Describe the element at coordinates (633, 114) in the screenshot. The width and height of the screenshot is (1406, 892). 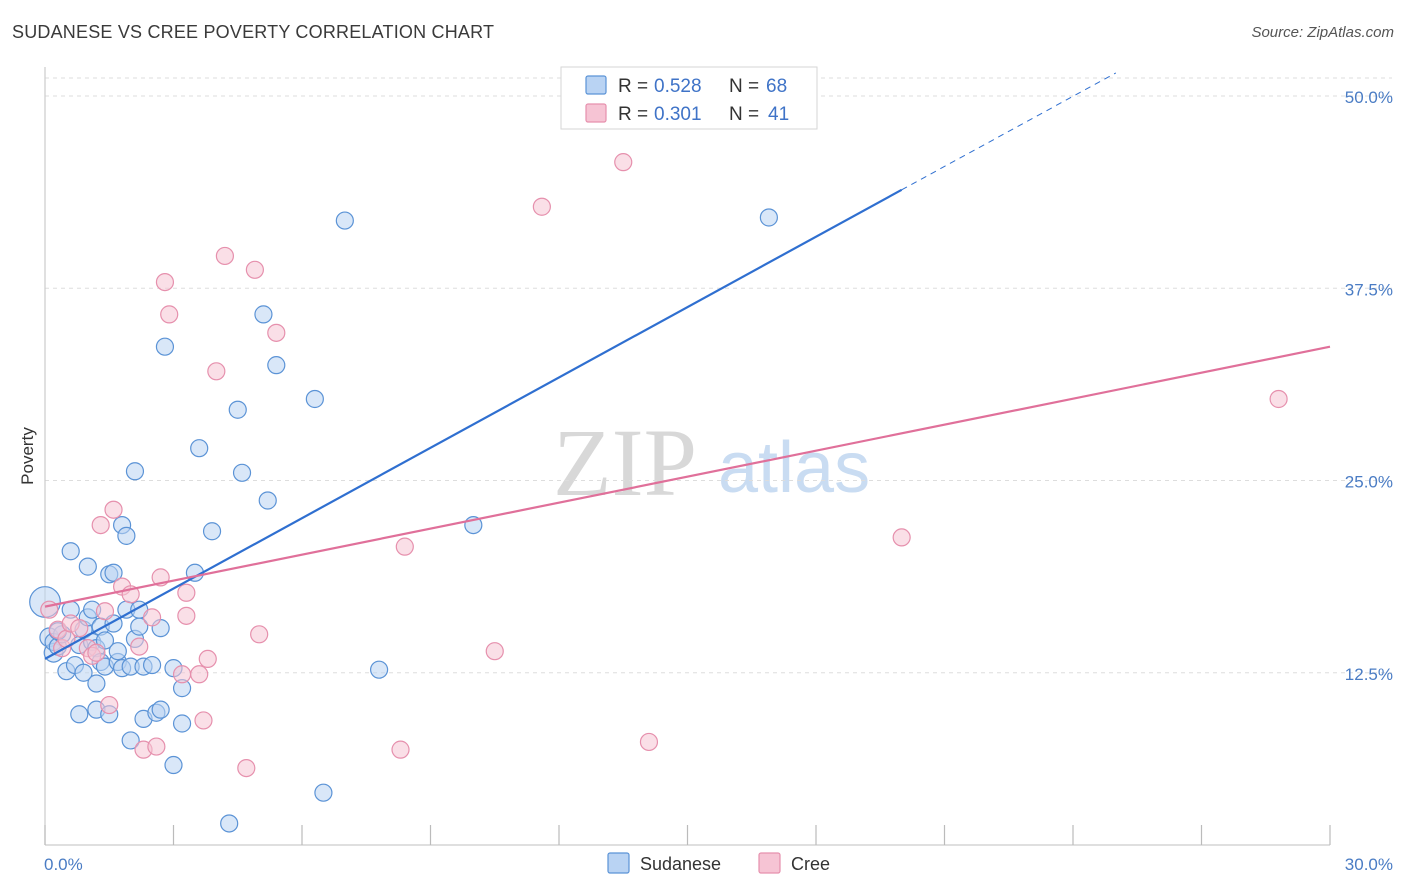
I see `legend-r-label-cree: R =` at that location.